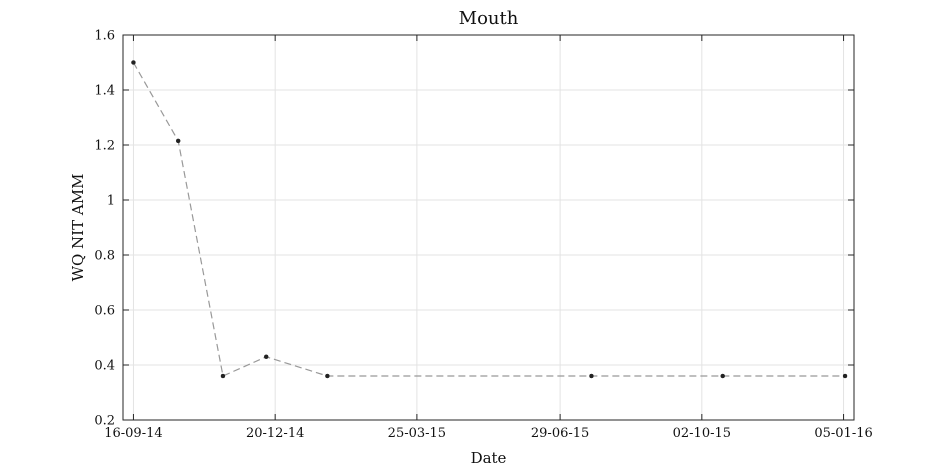  I want to click on y-tick-label: 0.2, so click(104, 421).